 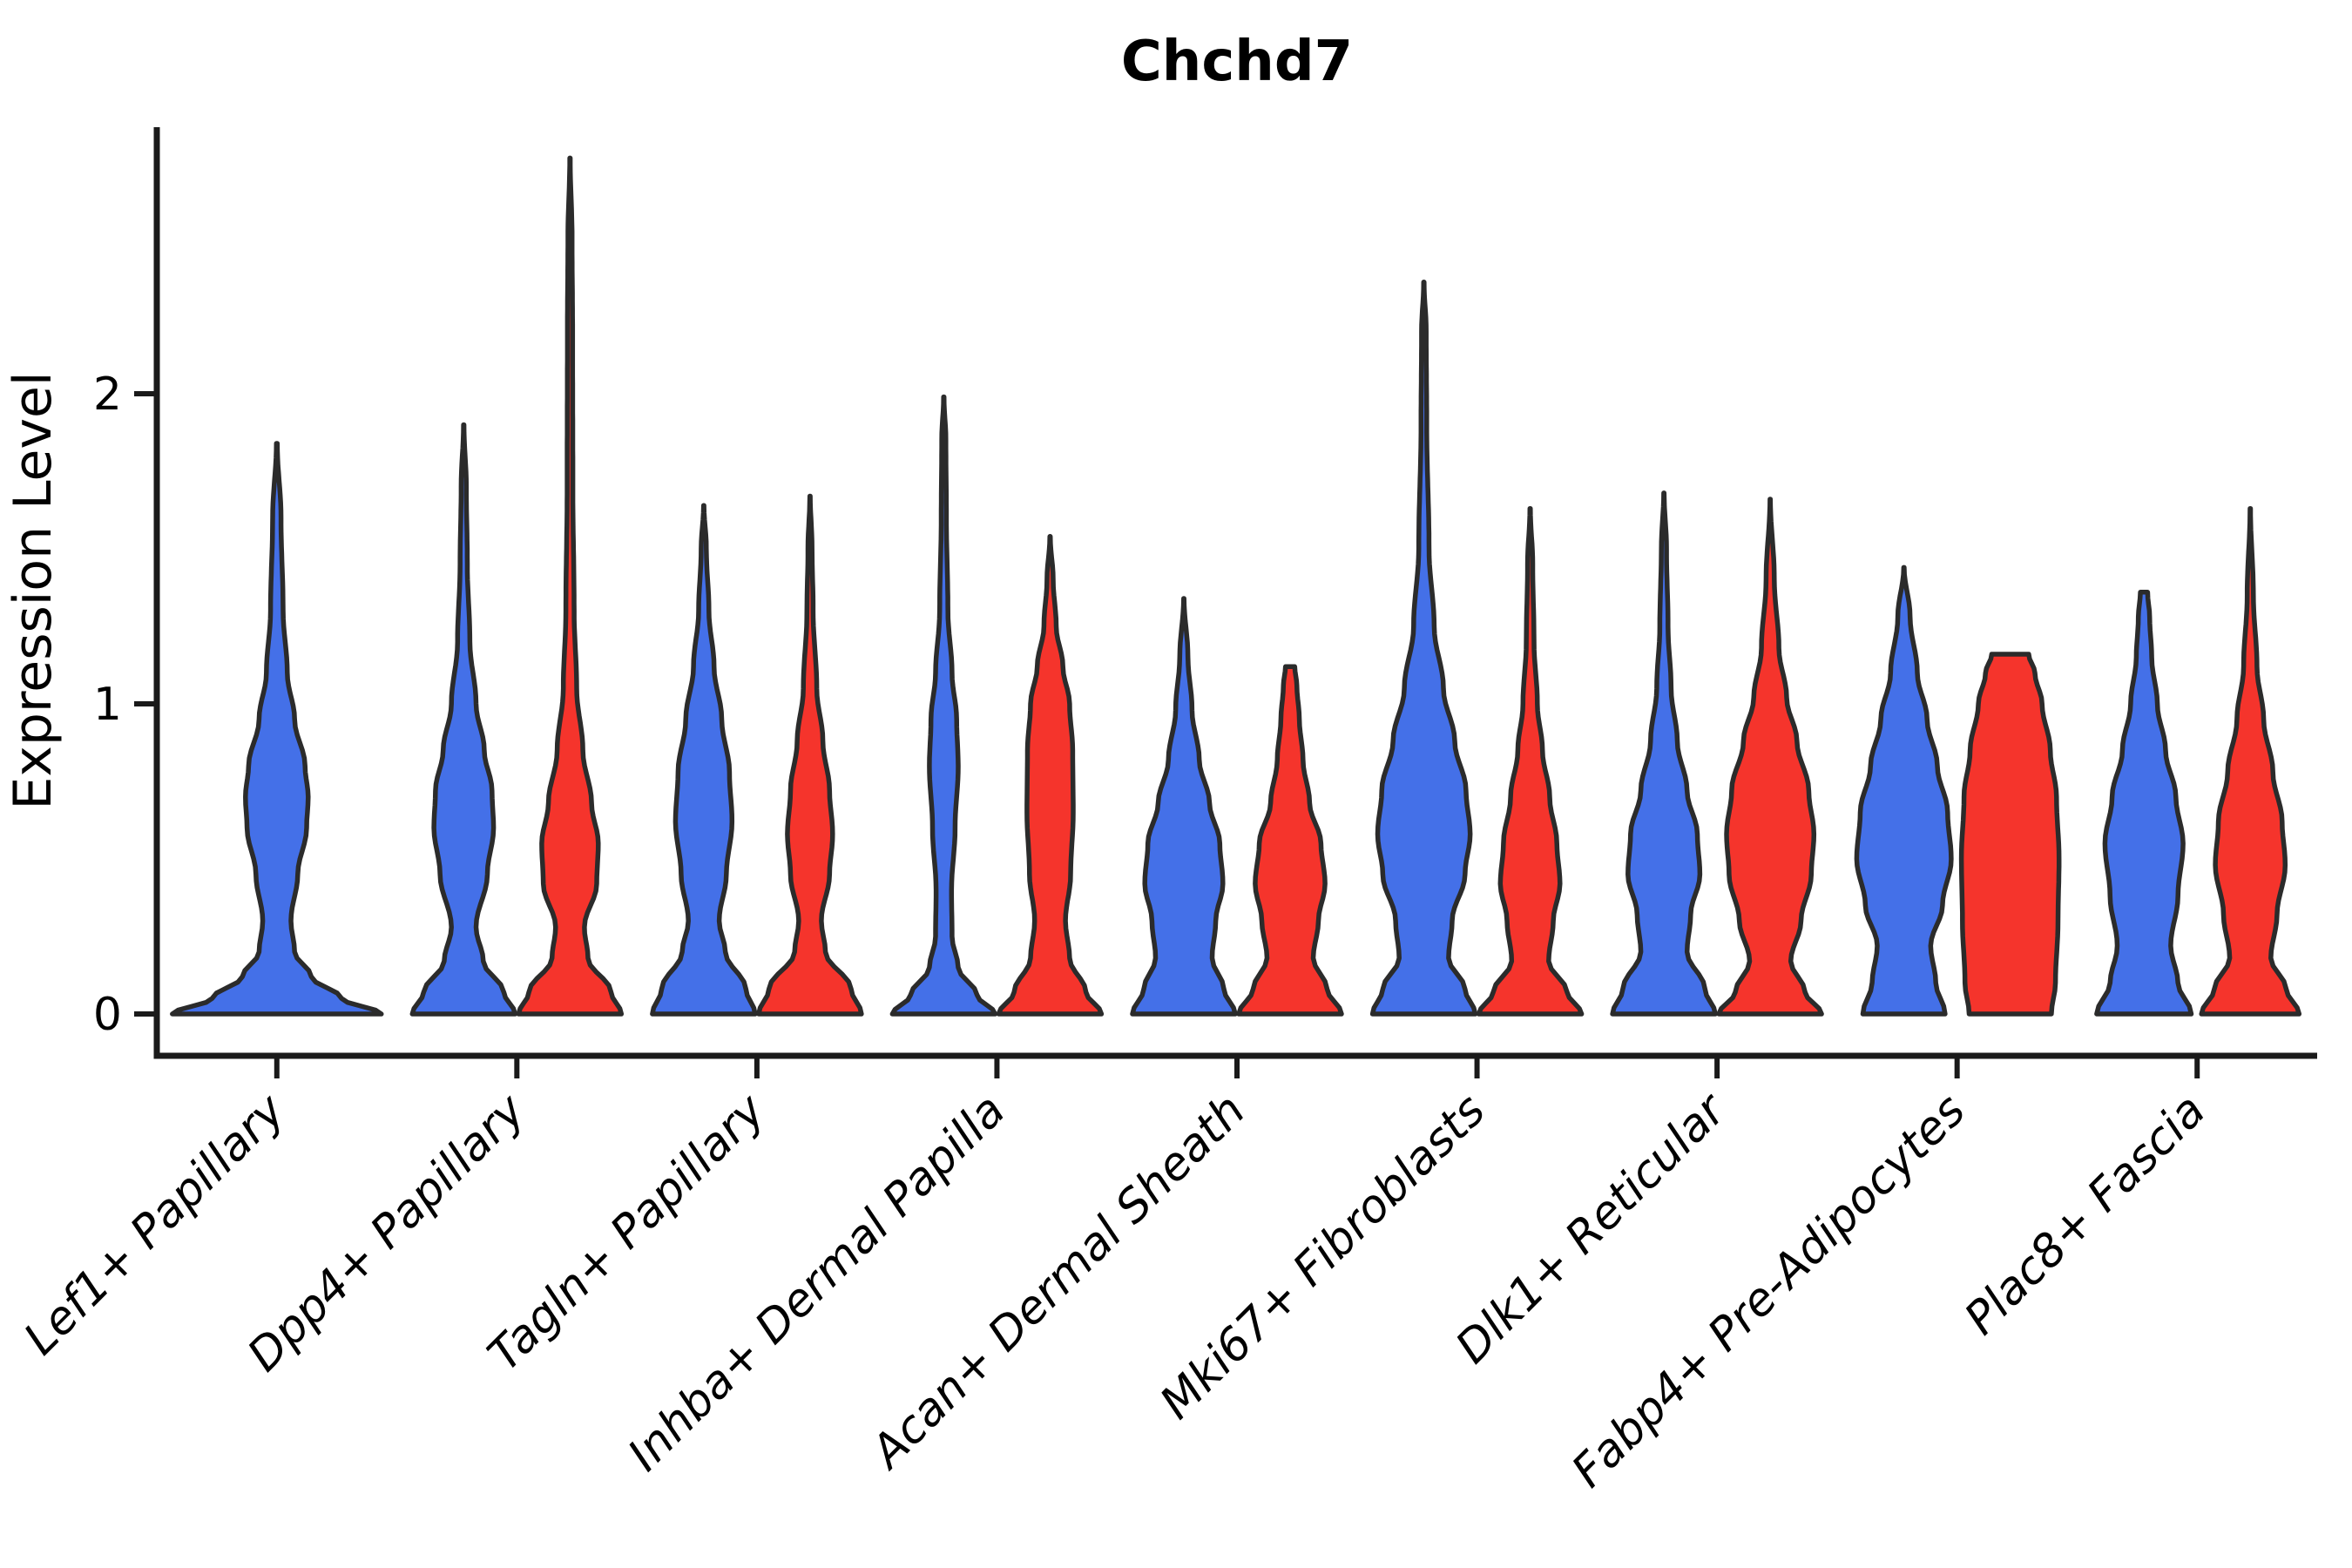 What do you see at coordinates (107, 705) in the screenshot?
I see `y-tick-label: 1` at bounding box center [107, 705].